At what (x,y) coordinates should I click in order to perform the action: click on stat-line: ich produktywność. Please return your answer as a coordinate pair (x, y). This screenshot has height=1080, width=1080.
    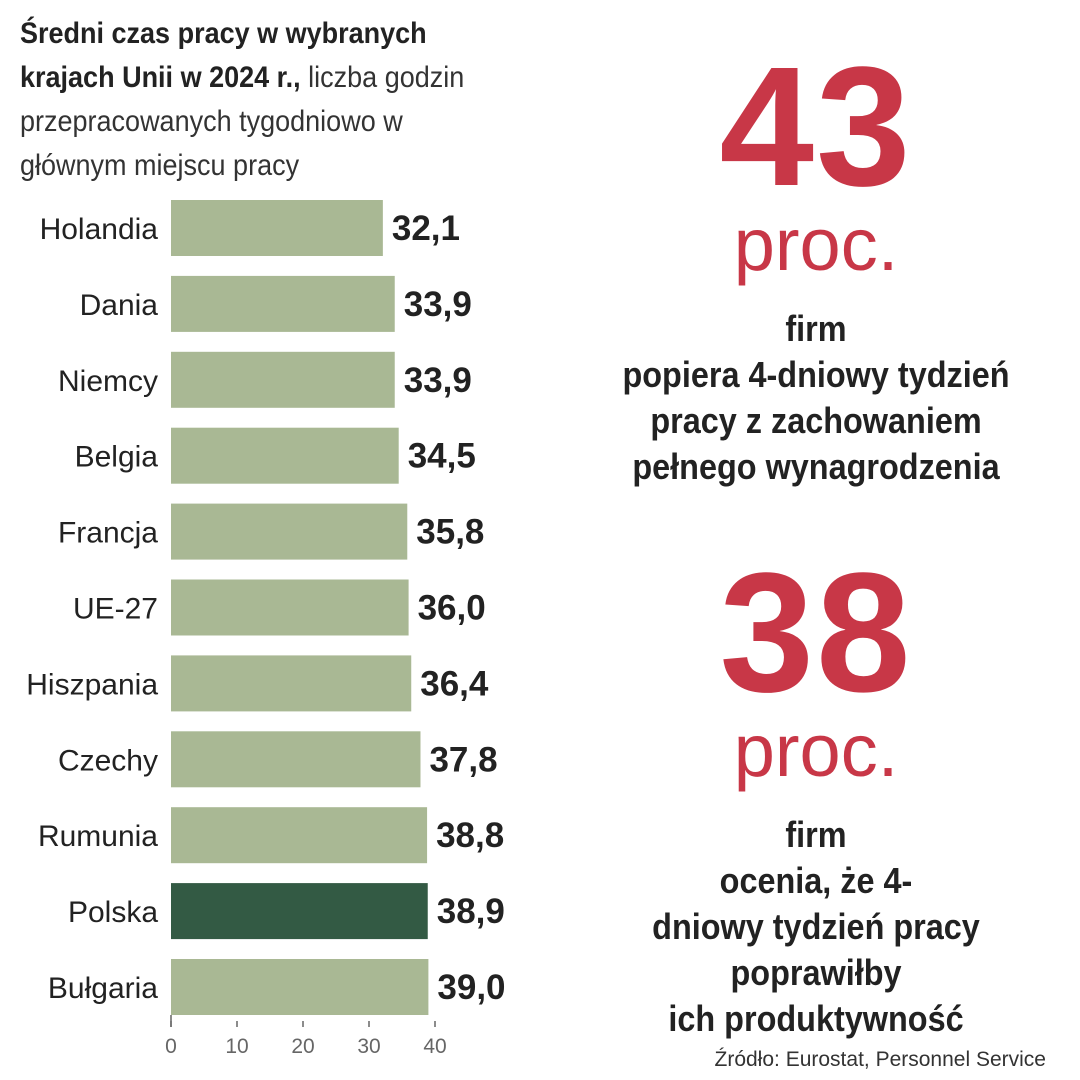
    Looking at the image, I should click on (816, 1018).